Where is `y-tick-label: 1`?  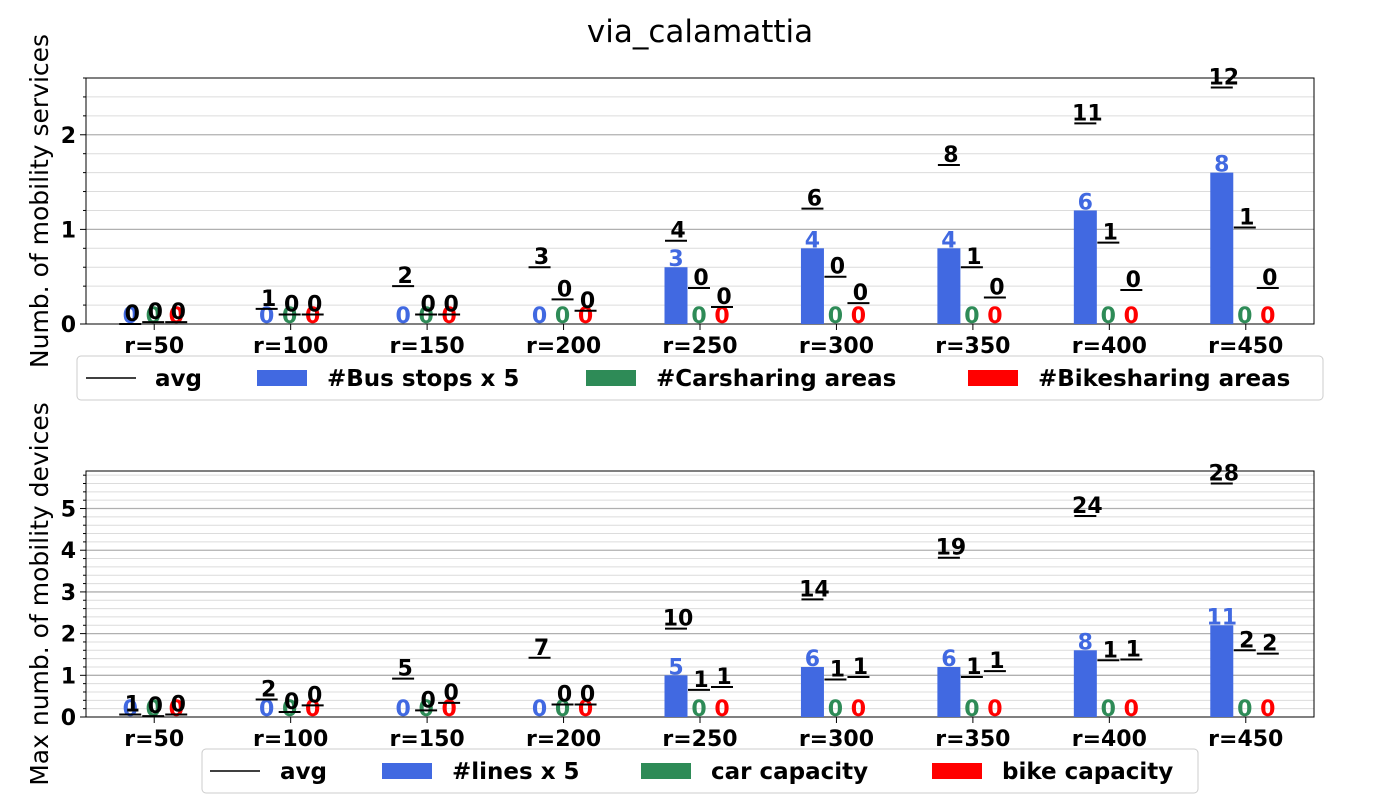
y-tick-label: 1 is located at coordinates (68, 676).